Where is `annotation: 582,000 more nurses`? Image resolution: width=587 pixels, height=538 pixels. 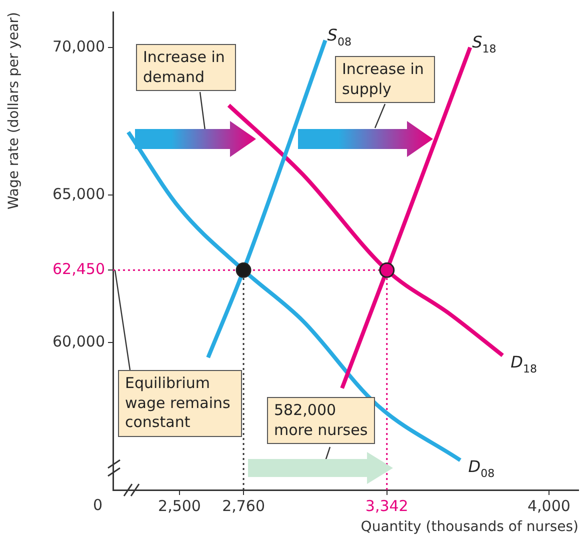 annotation: 582,000 more nurses is located at coordinates (321, 420).